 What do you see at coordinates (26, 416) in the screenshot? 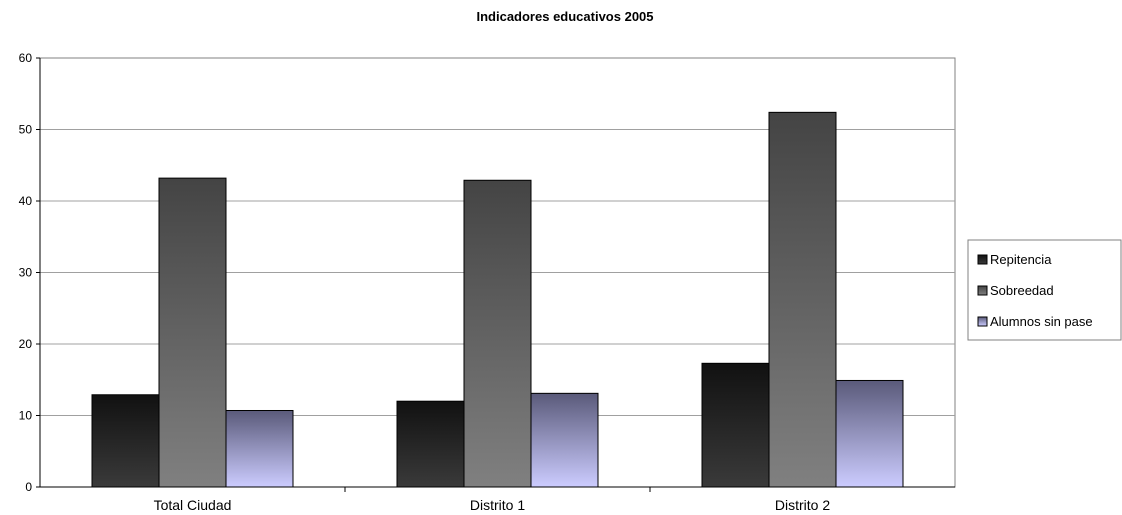
I see `y-tick-label: 10` at bounding box center [26, 416].